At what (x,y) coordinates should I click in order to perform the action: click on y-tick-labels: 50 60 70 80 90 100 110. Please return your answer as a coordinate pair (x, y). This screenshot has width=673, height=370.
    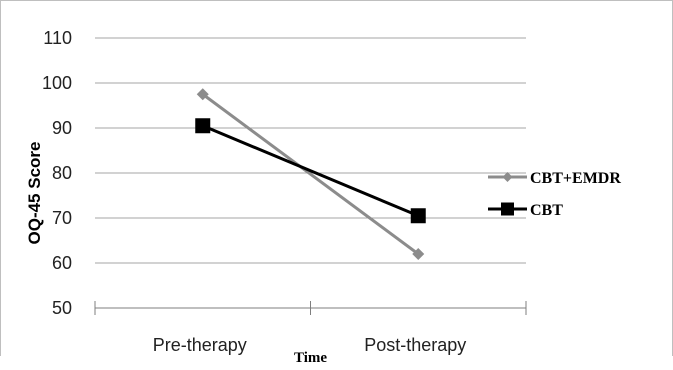
    Looking at the image, I should click on (57, 173).